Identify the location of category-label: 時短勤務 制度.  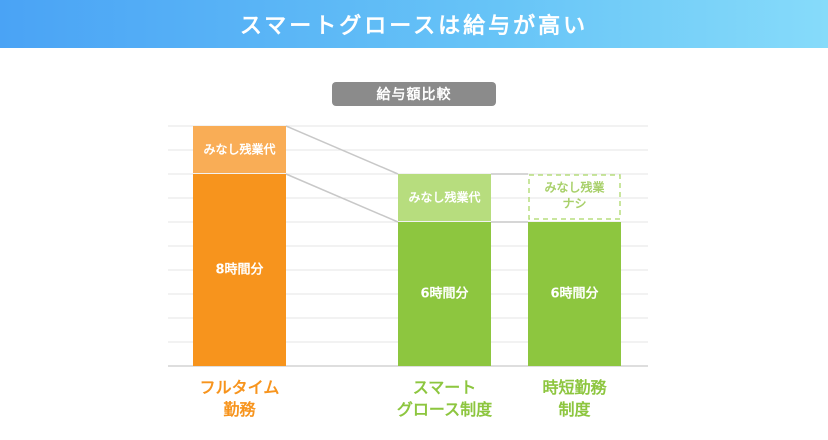
(574, 398).